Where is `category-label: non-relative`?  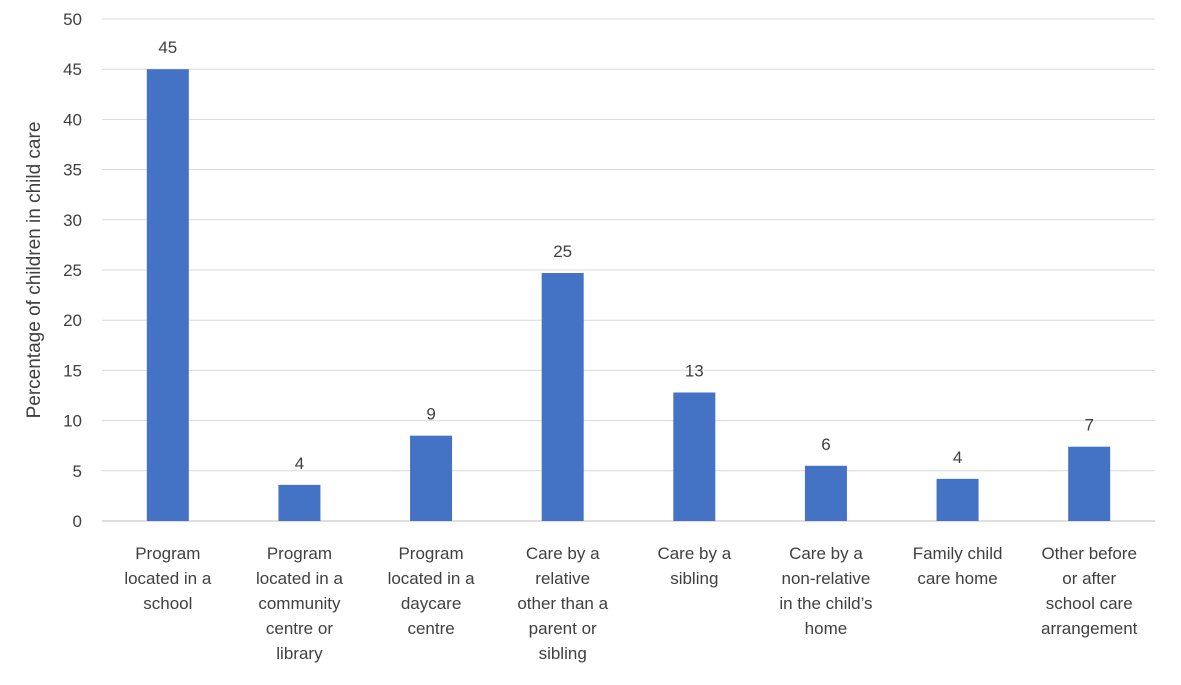 category-label: non-relative is located at coordinates (826, 578).